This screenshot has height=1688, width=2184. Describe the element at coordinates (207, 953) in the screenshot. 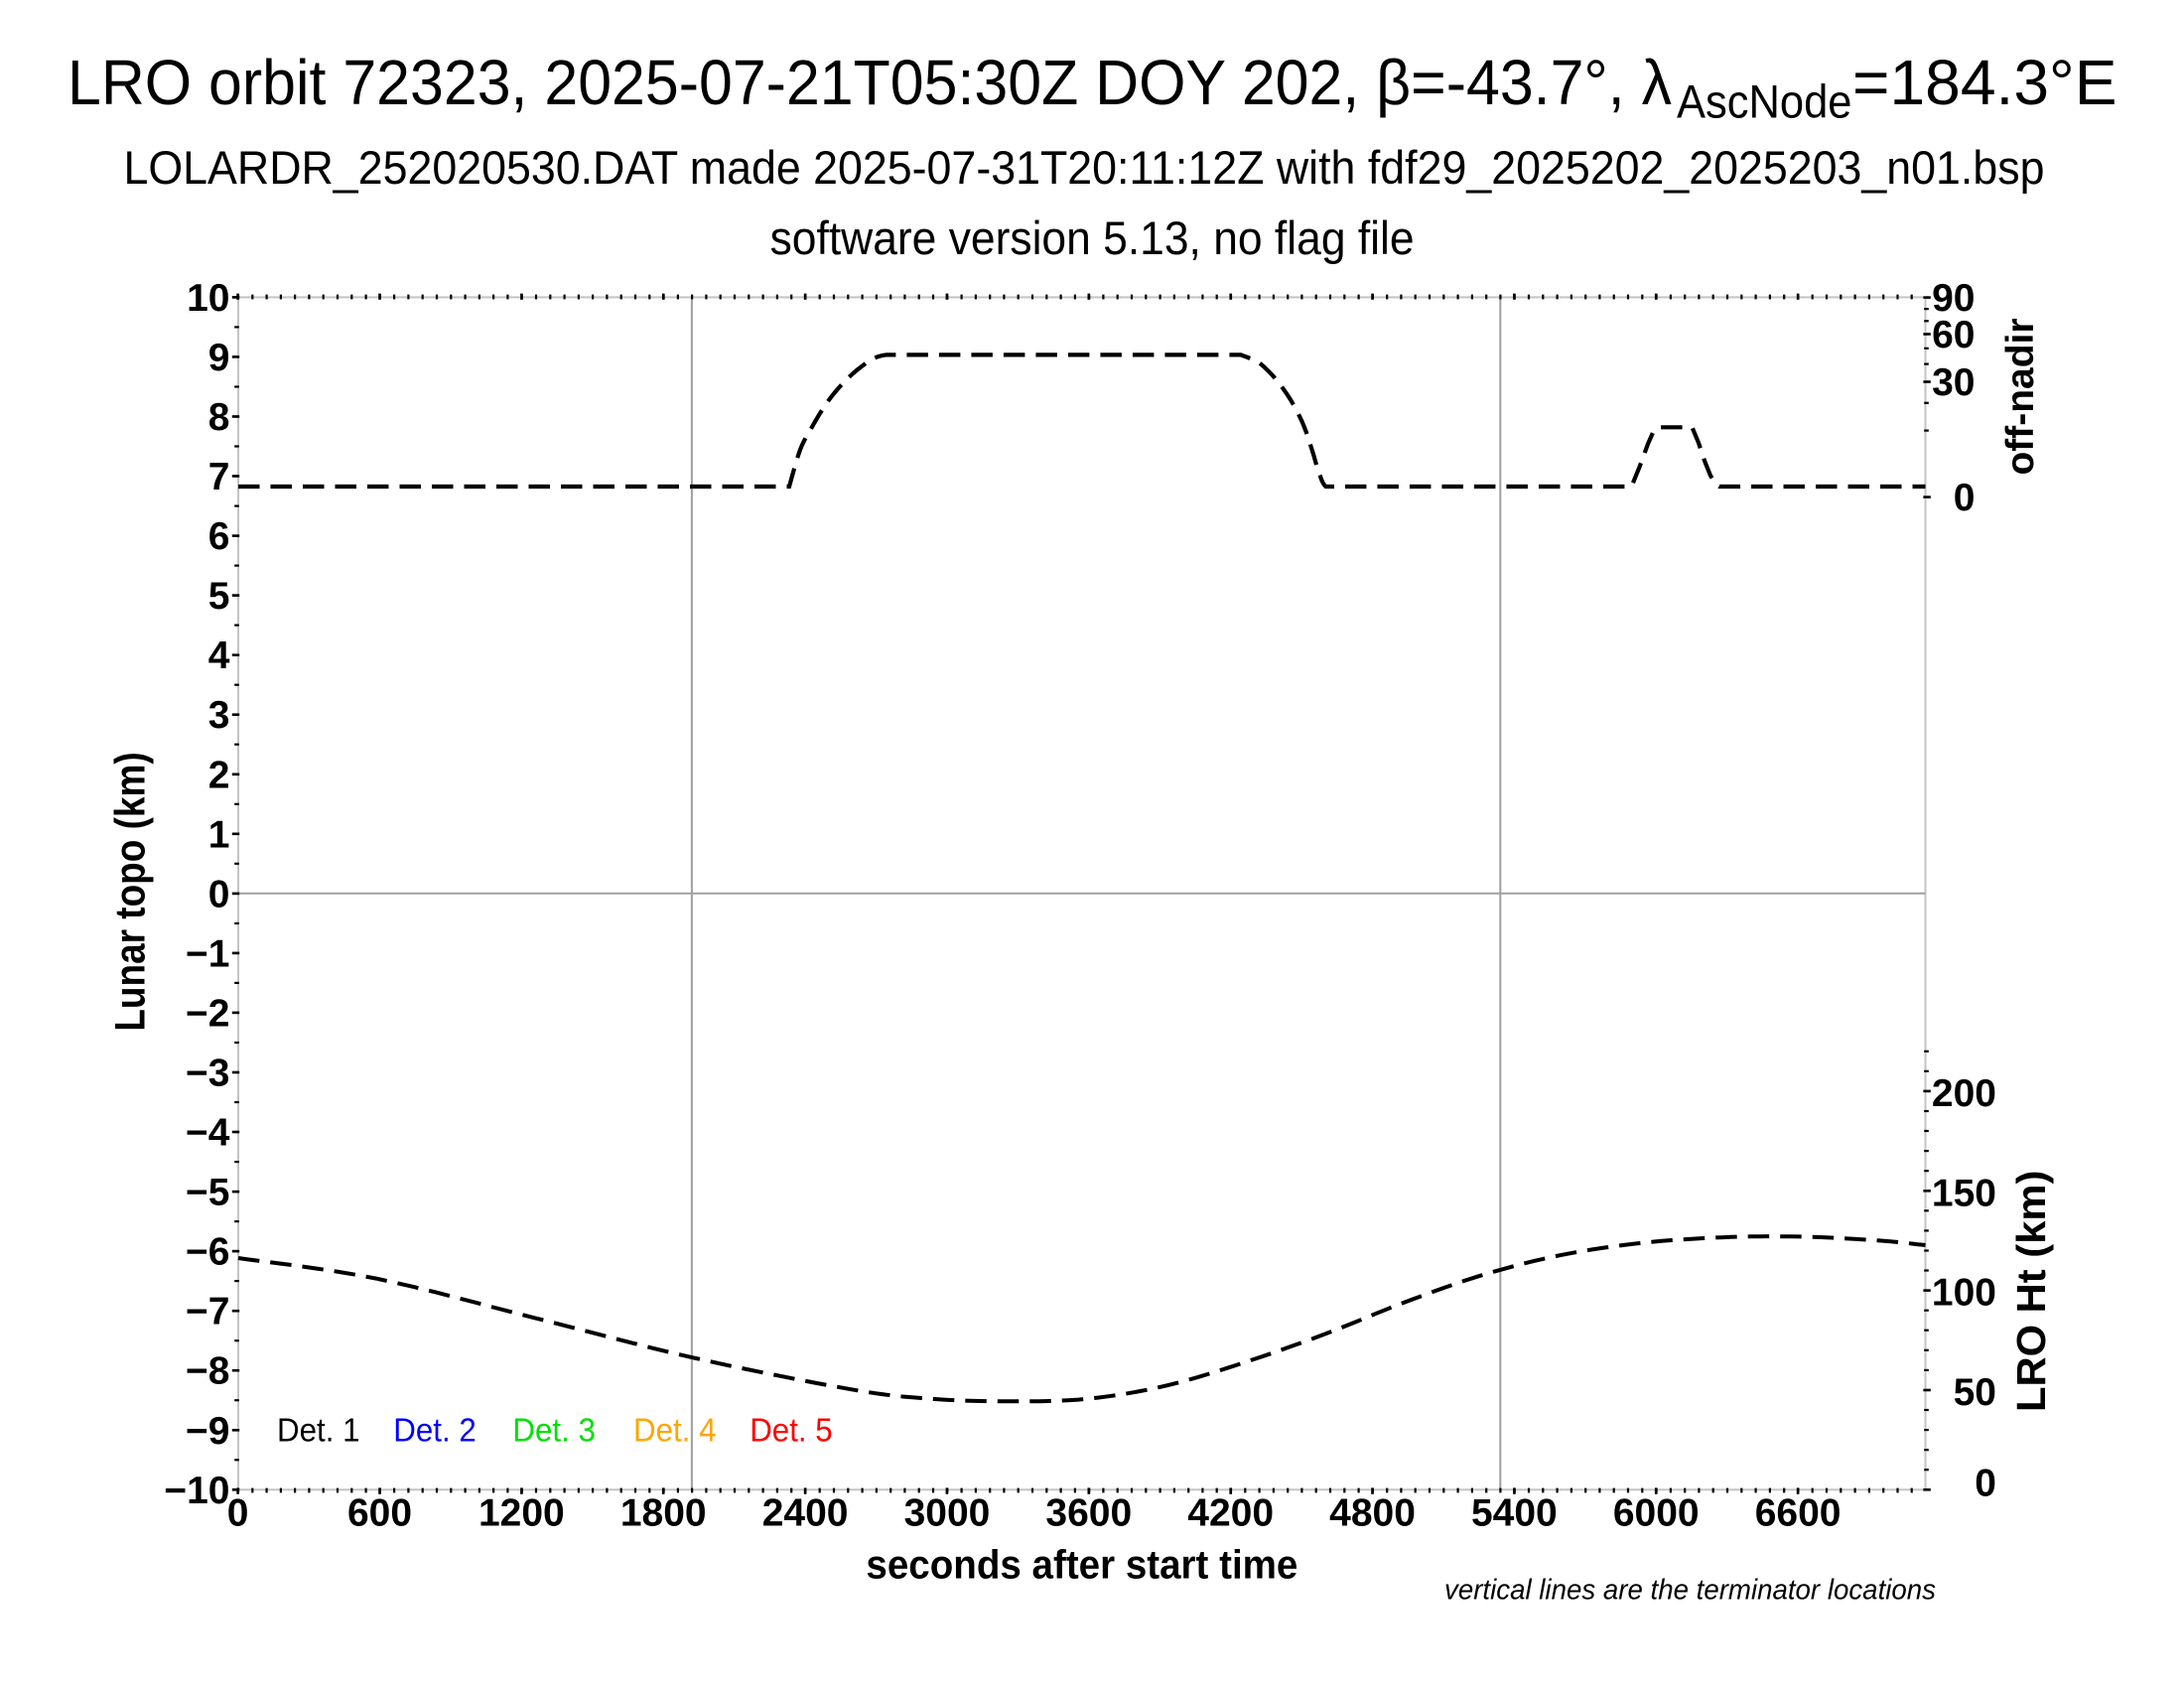

I see `svg-text: −1` at that location.